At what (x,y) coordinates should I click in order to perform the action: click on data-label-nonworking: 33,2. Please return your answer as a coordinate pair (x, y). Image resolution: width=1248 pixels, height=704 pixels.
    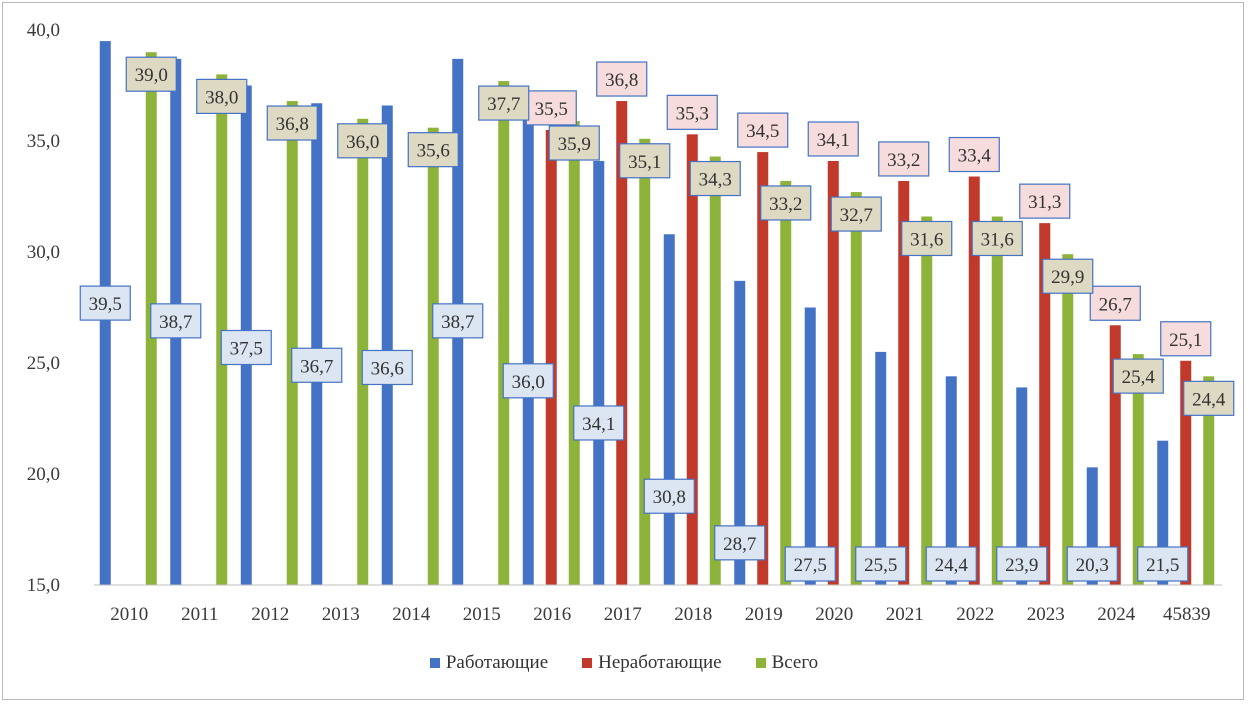
    Looking at the image, I should click on (903, 160).